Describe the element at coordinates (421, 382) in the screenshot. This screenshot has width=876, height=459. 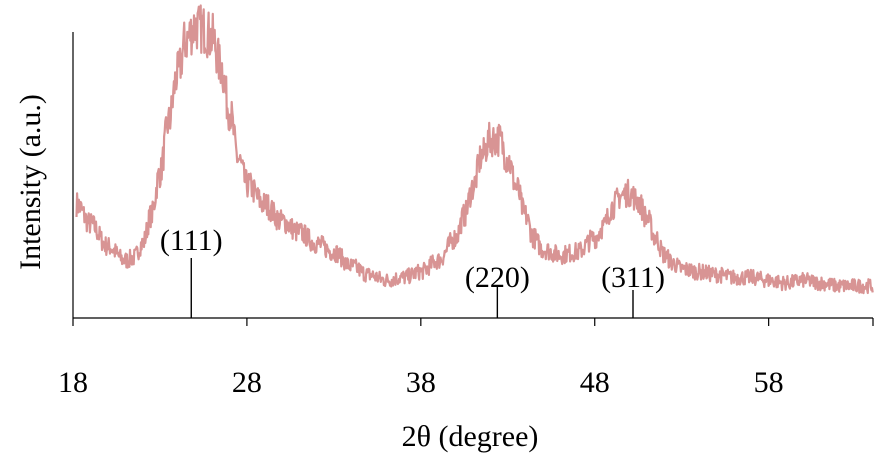
I see `x-tick-label: 38` at that location.